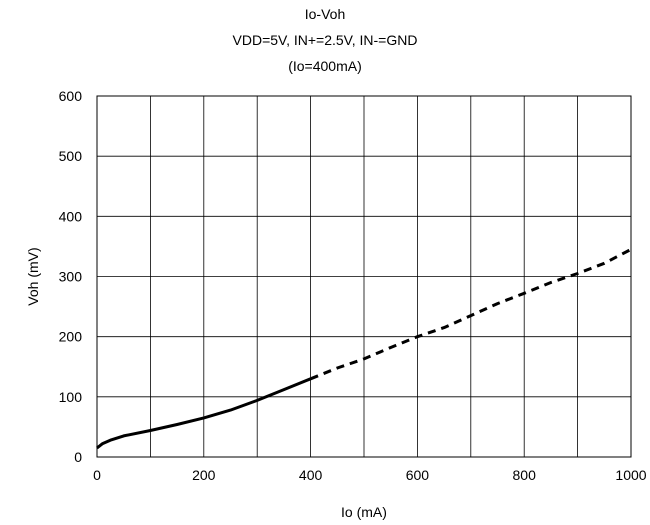  I want to click on y-tick-label: 100, so click(71, 397).